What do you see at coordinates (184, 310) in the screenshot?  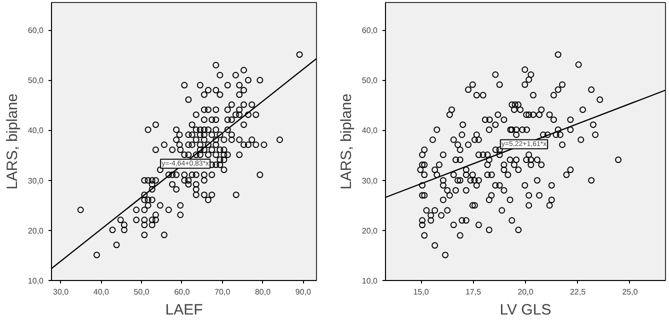 I see `x-axis-title: LAEF` at bounding box center [184, 310].